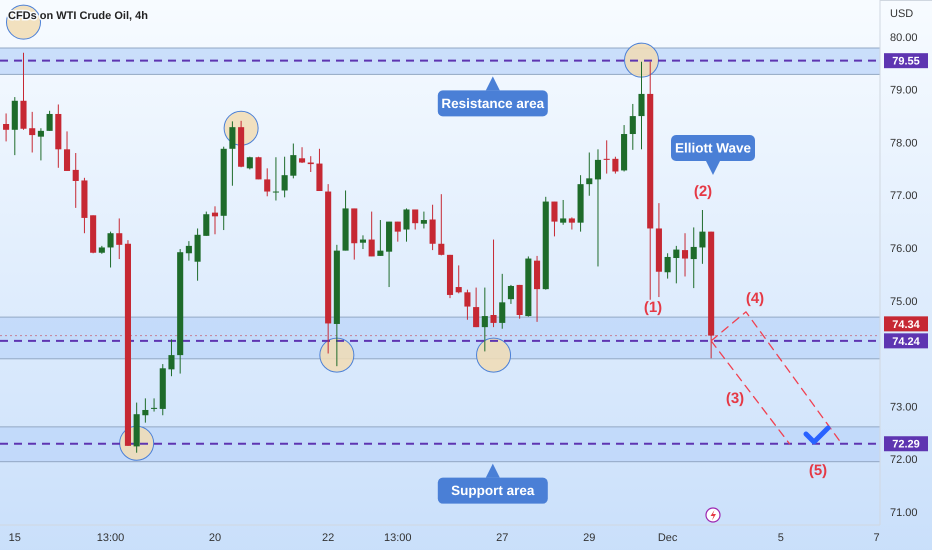 The height and width of the screenshot is (550, 932). What do you see at coordinates (904, 460) in the screenshot?
I see `y-tick-label: 72.00` at bounding box center [904, 460].